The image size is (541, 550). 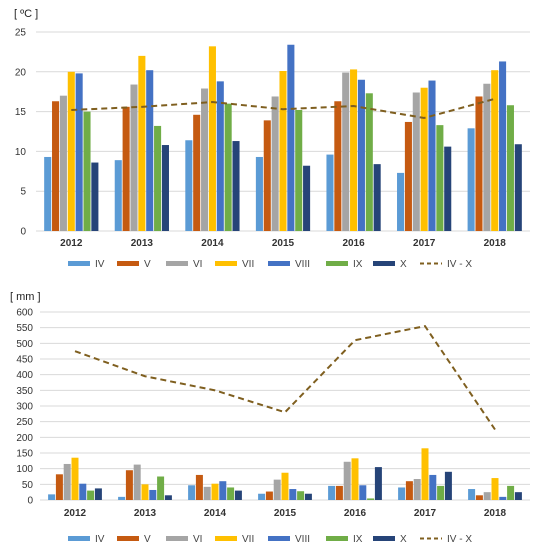 I want to click on temperature-unit-label: [ ºC ], so click(x=26, y=14).